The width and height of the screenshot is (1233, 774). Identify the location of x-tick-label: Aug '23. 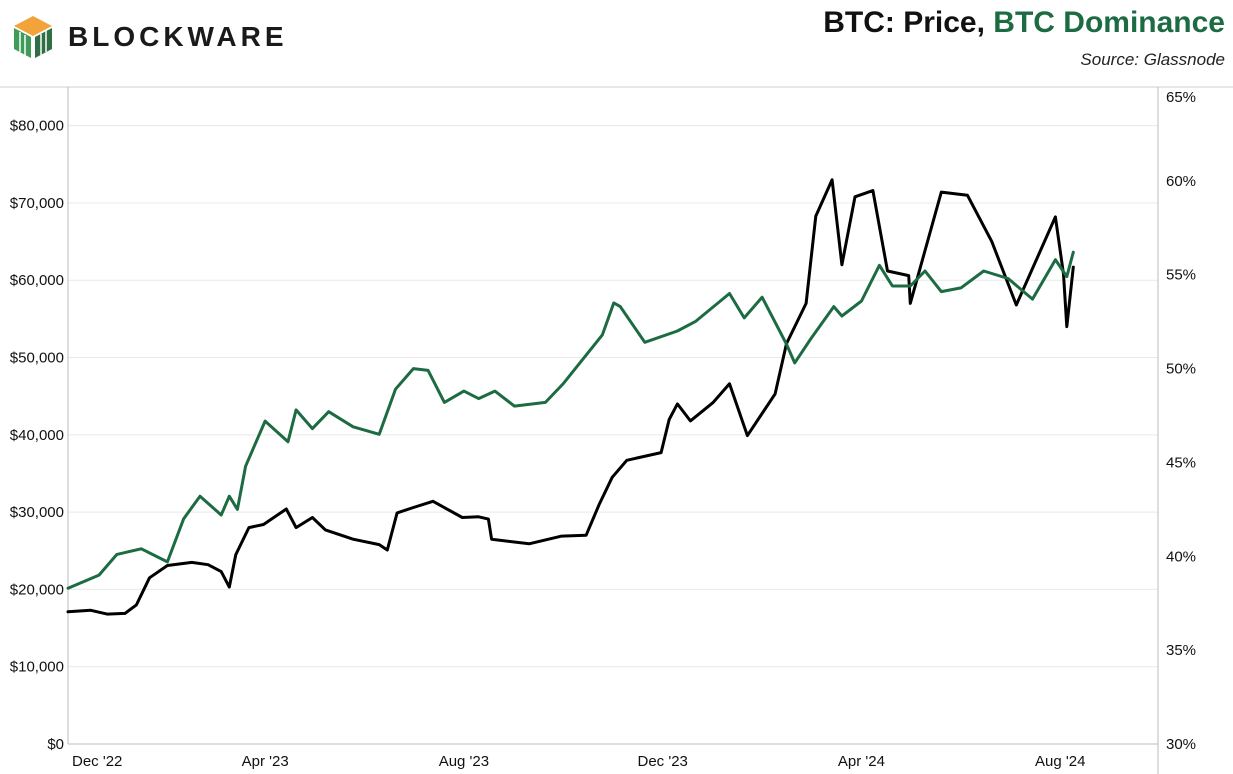
(464, 761).